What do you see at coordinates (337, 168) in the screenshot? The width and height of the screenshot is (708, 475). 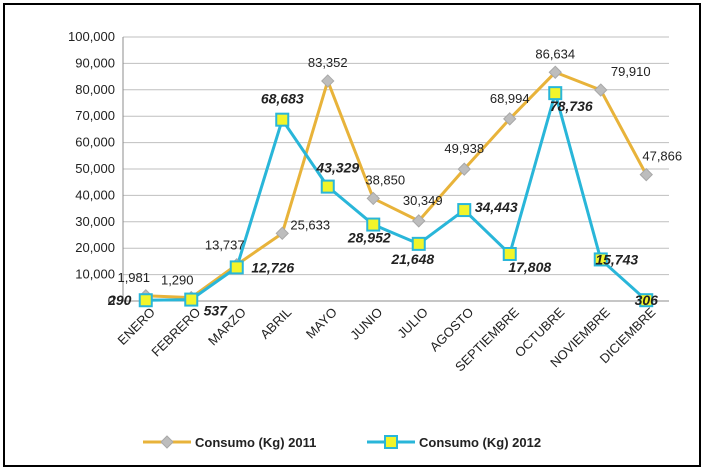 I see `data-label-2012: 43,329` at bounding box center [337, 168].